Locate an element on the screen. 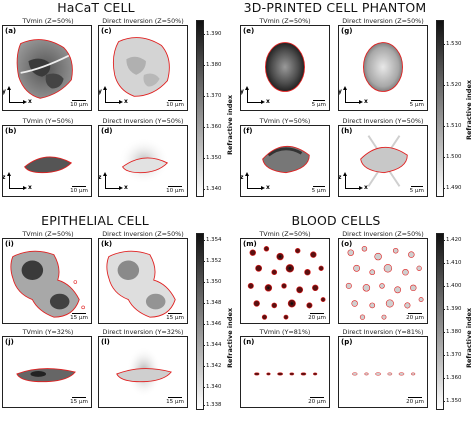 The width and height of the screenshot is (474, 436). panel-n-image is located at coordinates (286, 374).